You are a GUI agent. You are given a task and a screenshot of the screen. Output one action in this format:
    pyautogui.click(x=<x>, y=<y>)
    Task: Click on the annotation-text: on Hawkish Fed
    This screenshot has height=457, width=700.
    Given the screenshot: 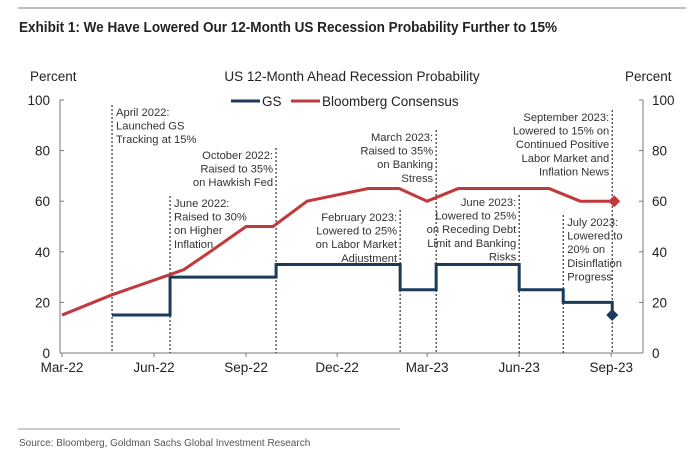 What is the action you would take?
    pyautogui.click(x=233, y=183)
    